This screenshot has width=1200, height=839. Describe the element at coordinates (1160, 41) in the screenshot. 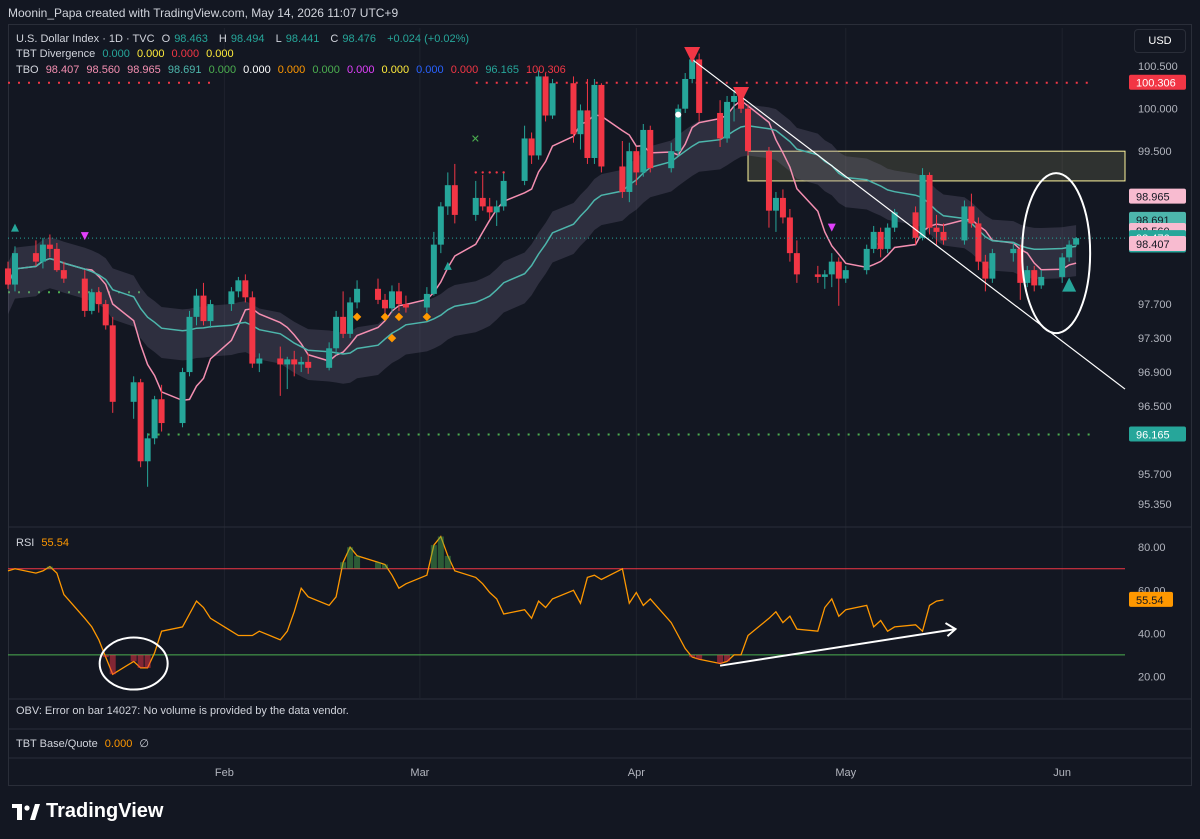

I see `currency-button: USD` at that location.